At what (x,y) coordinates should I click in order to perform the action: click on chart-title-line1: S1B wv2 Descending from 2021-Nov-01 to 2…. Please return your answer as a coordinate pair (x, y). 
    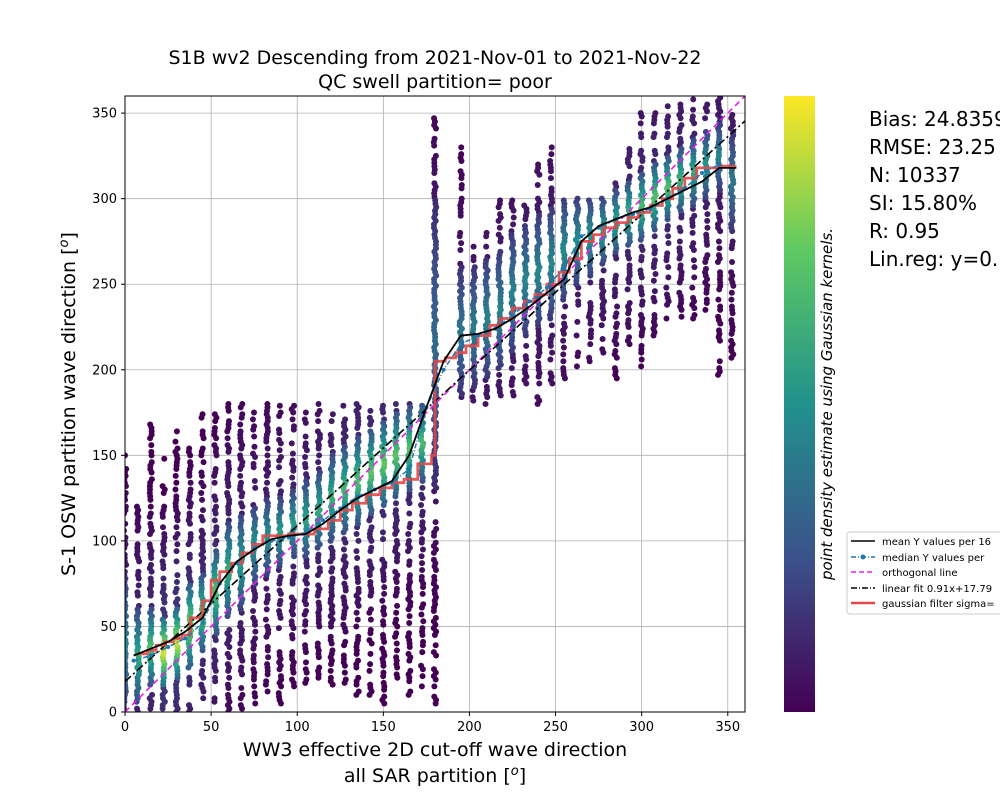
    Looking at the image, I should click on (434, 58).